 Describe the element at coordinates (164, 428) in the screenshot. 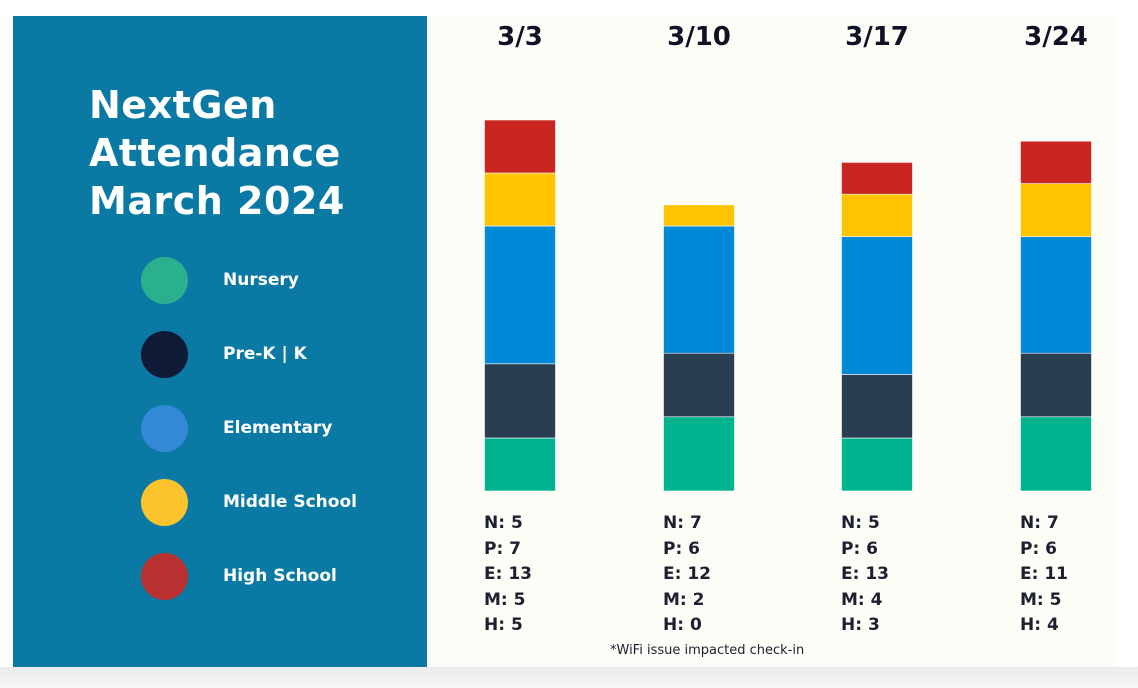

I see `legend-dot-elementary` at that location.